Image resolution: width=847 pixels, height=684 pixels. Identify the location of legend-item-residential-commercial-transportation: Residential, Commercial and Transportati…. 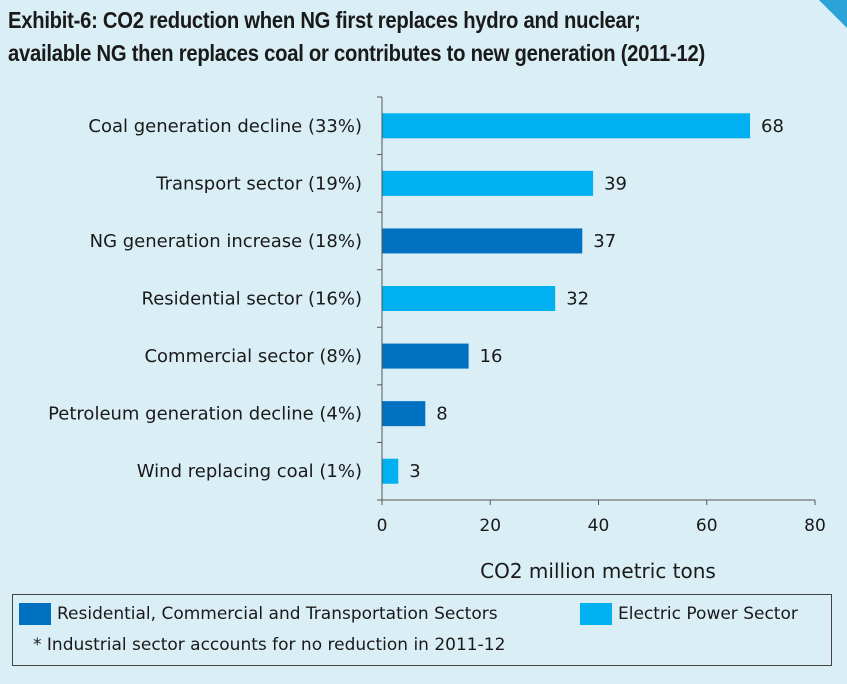
(258, 614).